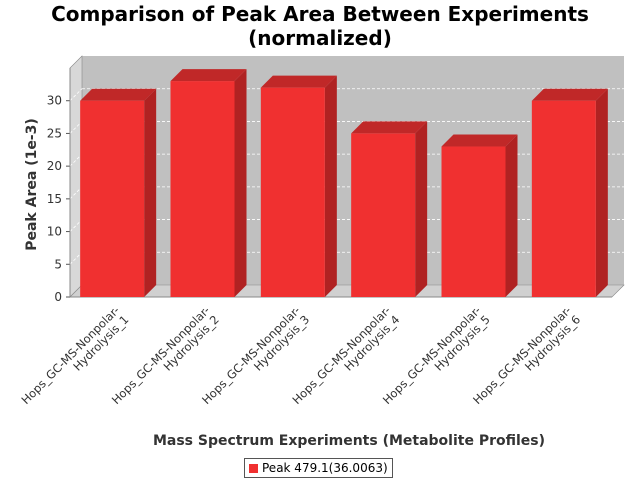  I want to click on legend-label: Peak 479.1(36.0063), so click(325, 468).